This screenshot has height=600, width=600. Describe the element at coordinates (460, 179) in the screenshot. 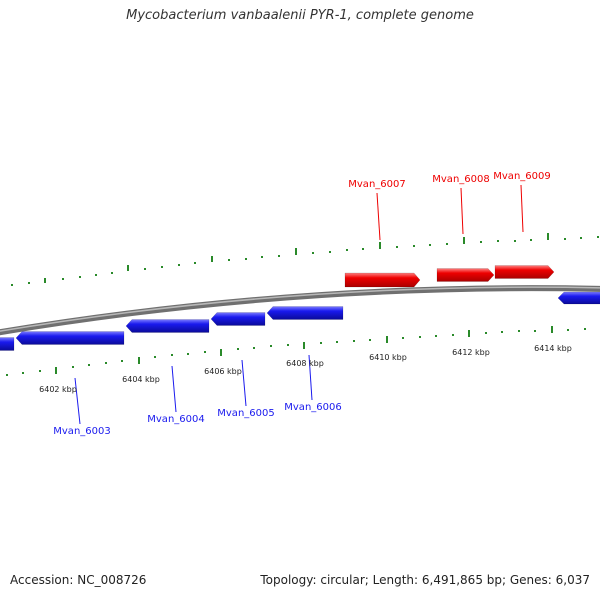

I see `gene-label-mvan-6008: Mvan_6008` at that location.